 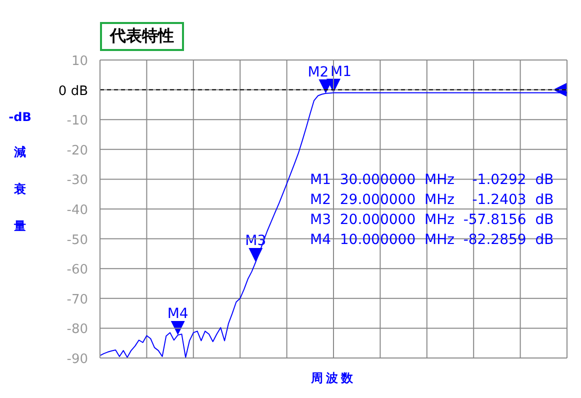 I want to click on annotation: M1, so click(x=341, y=72).